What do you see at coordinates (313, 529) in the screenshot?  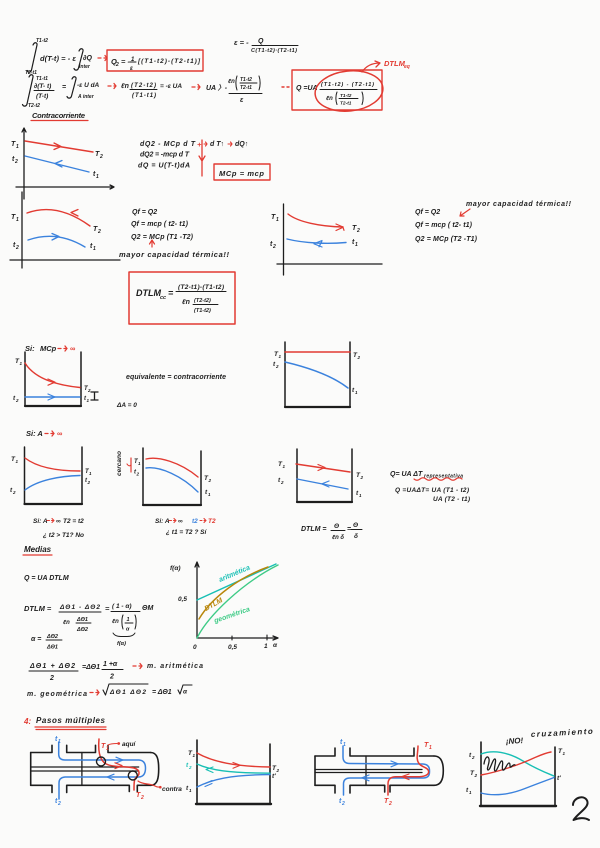 I see `svg-text: DTLM =` at bounding box center [313, 529].